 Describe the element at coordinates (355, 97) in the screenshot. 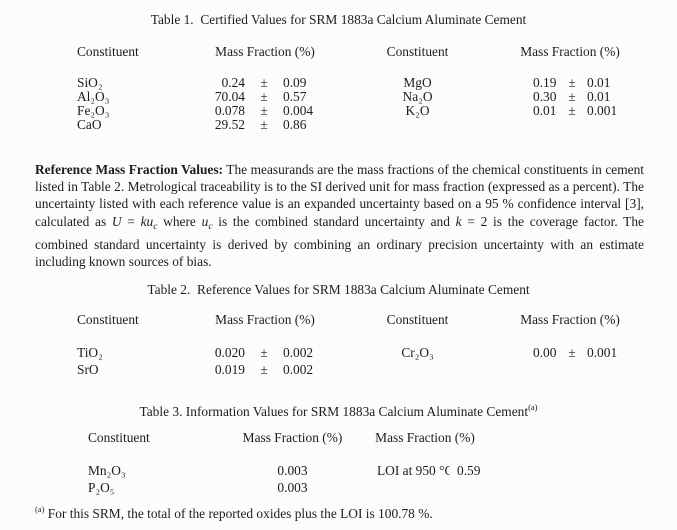

I see `table-row: Al₂O₃ 70.04 ± 0.57 Na₂O 0.30 ± 0.01` at that location.